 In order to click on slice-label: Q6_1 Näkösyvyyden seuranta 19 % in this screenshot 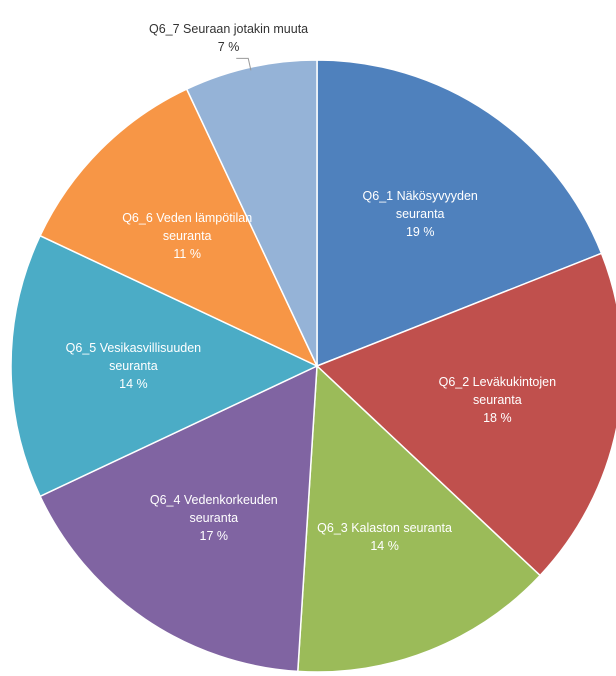, I will do `click(420, 214)`.